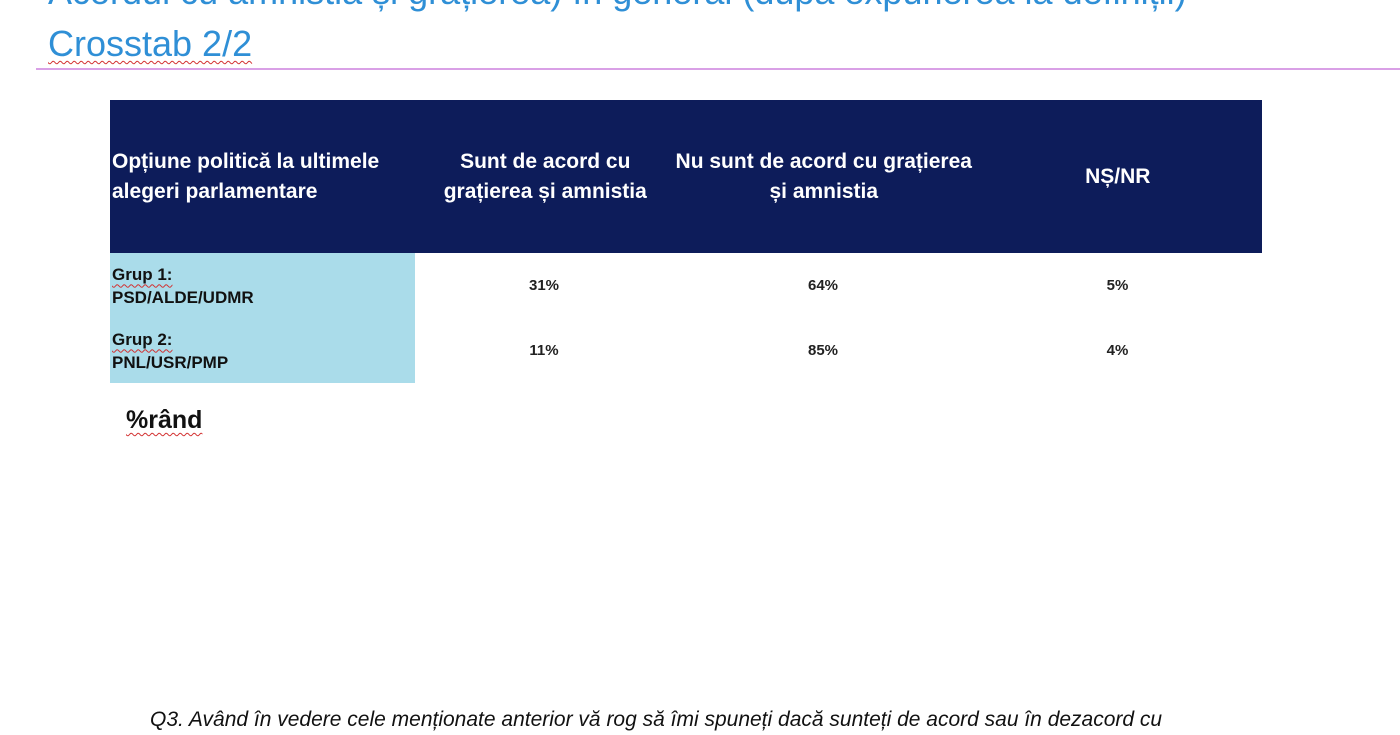 The height and width of the screenshot is (735, 1400). What do you see at coordinates (142, 274) in the screenshot?
I see `row-label-group: Grup 1:` at bounding box center [142, 274].